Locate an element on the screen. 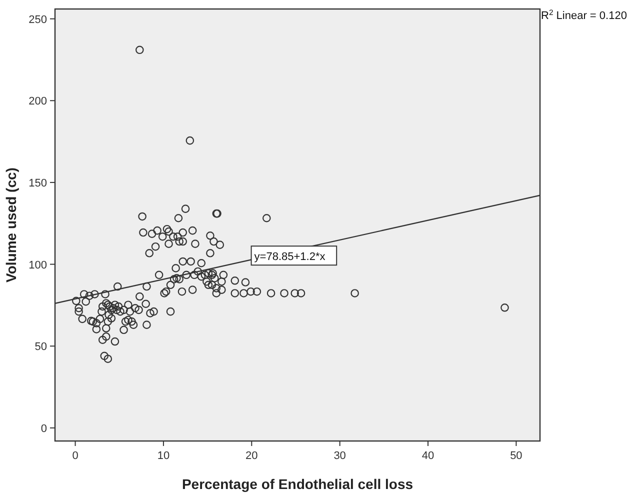  x-axis-title: Percentage of Endothelial cell loss is located at coordinates (298, 484).